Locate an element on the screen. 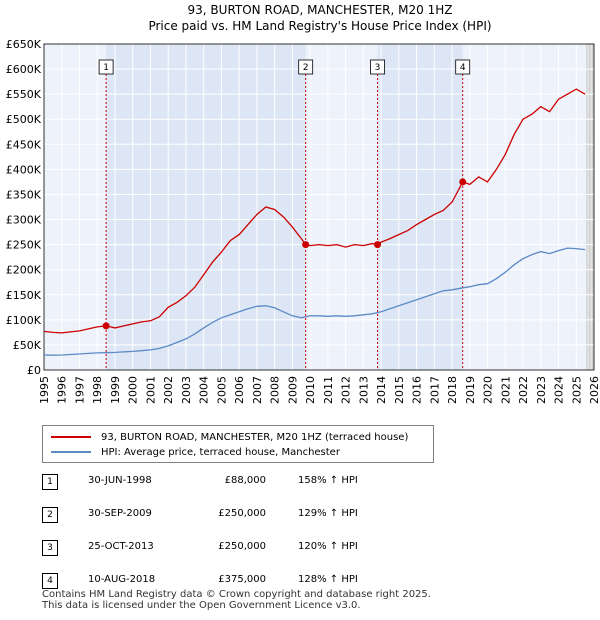  x-tick-label: 2007 is located at coordinates (257, 390).